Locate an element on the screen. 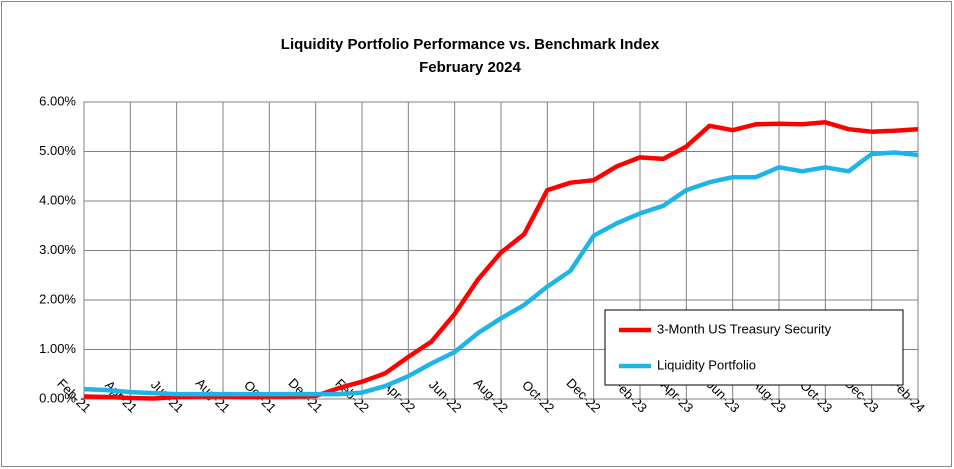  legend-label: Liquidity Portfolio is located at coordinates (706, 364).